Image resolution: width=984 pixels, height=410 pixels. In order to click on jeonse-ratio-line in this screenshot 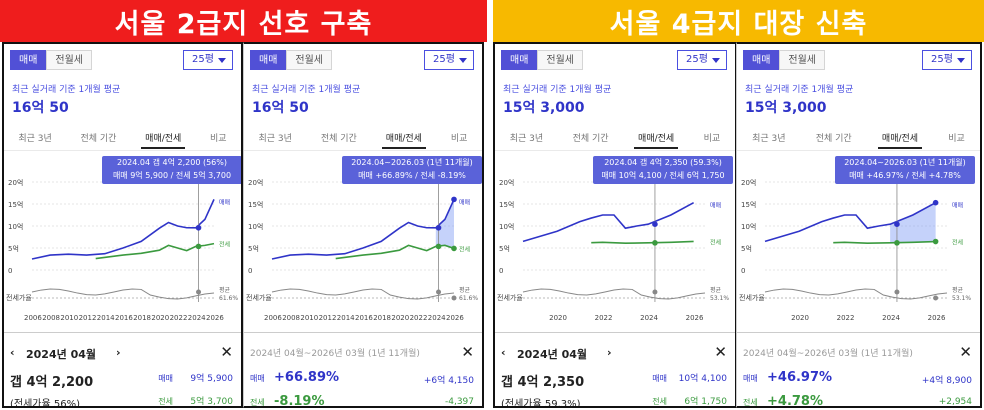, I will do `click(614, 294)`.